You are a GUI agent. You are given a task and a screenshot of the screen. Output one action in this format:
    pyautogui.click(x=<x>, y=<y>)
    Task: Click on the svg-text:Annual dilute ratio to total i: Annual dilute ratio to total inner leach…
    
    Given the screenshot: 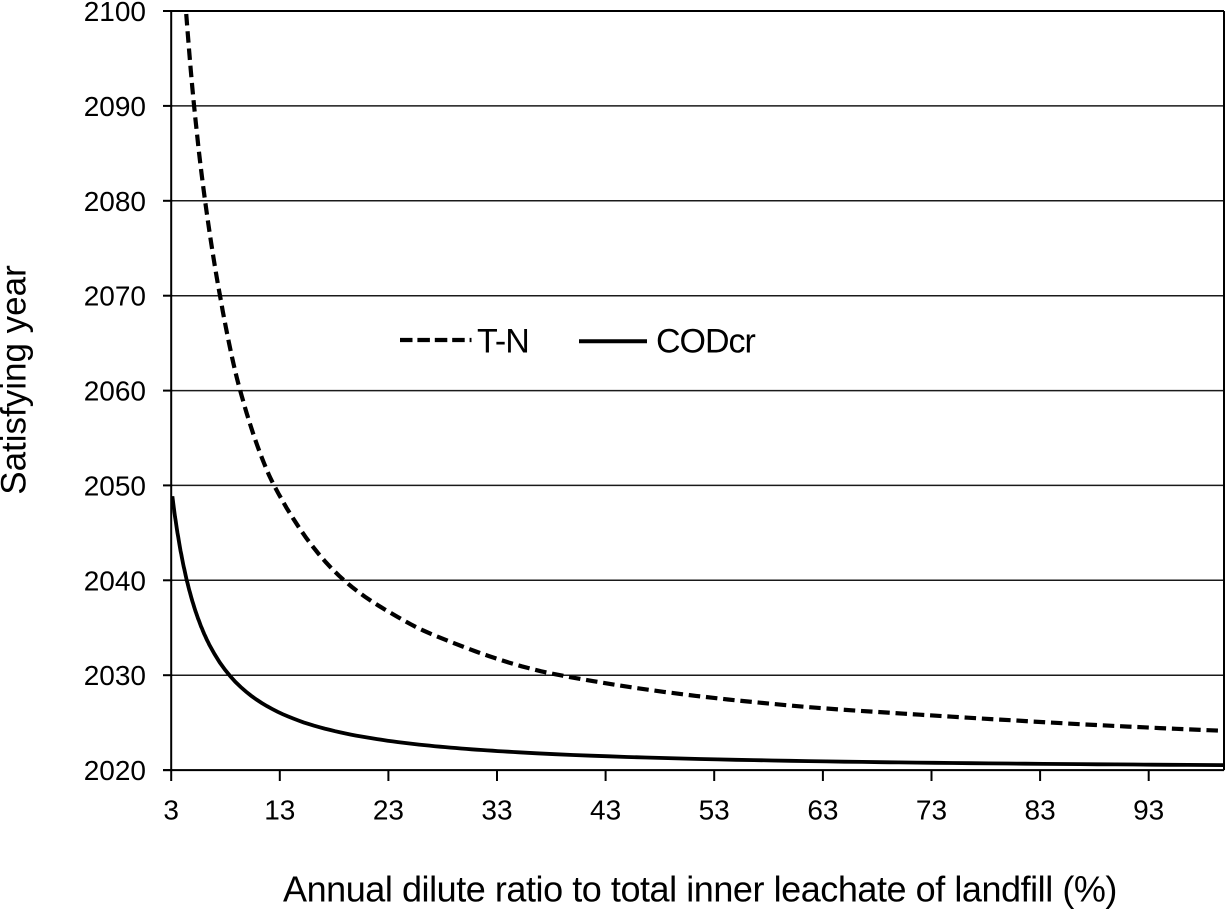 What is the action you would take?
    pyautogui.click(x=700, y=889)
    